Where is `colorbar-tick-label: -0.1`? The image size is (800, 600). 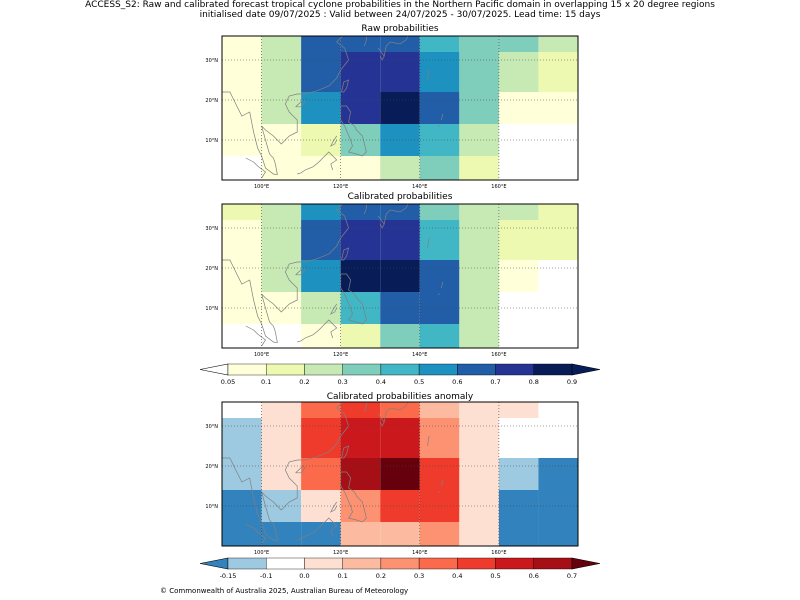
colorbar-tick-label: -0.1 is located at coordinates (266, 576).